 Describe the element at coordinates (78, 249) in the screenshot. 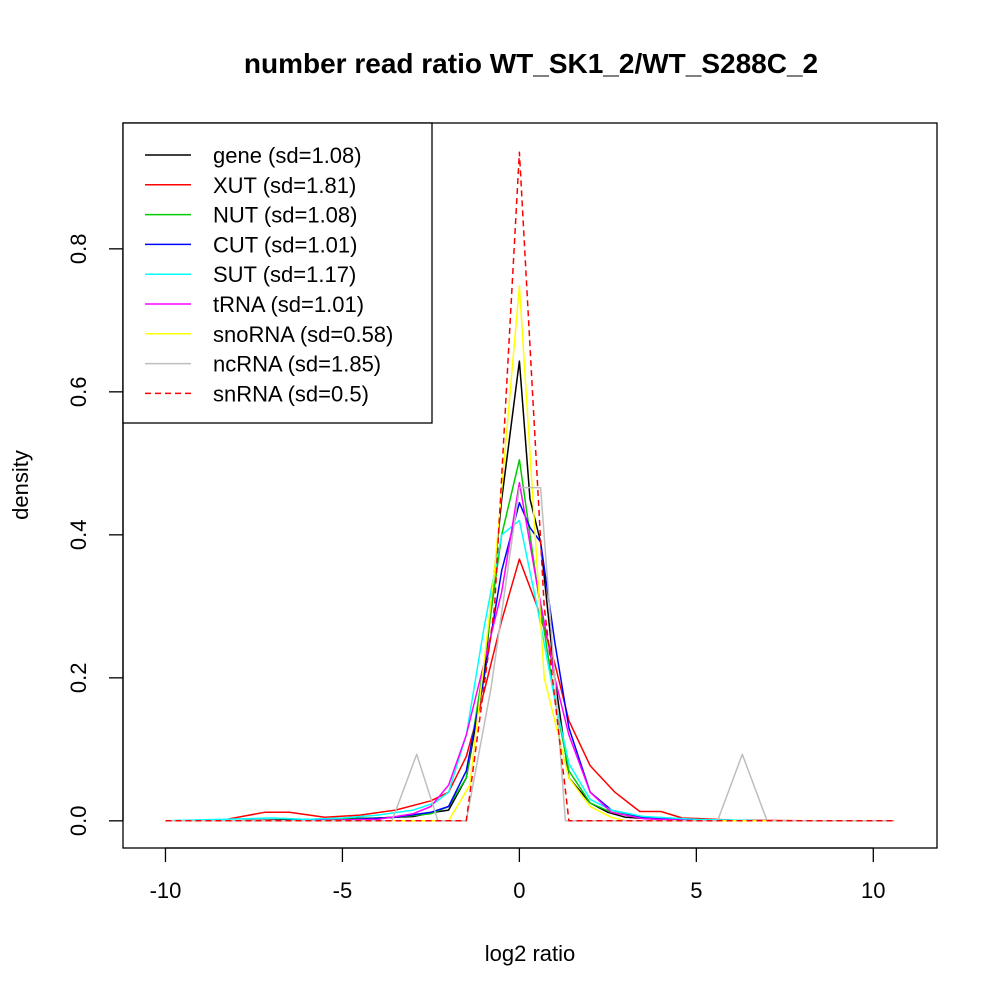

I see `y-tick-label: 0.8` at that location.